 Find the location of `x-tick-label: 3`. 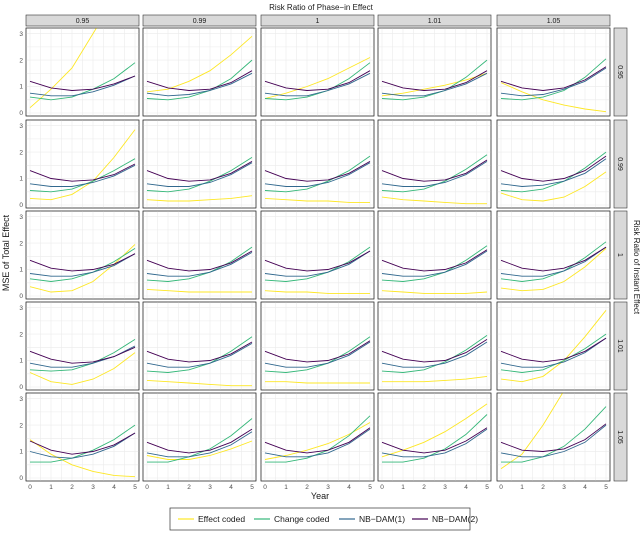

x-tick-label: 3 is located at coordinates (93, 487).